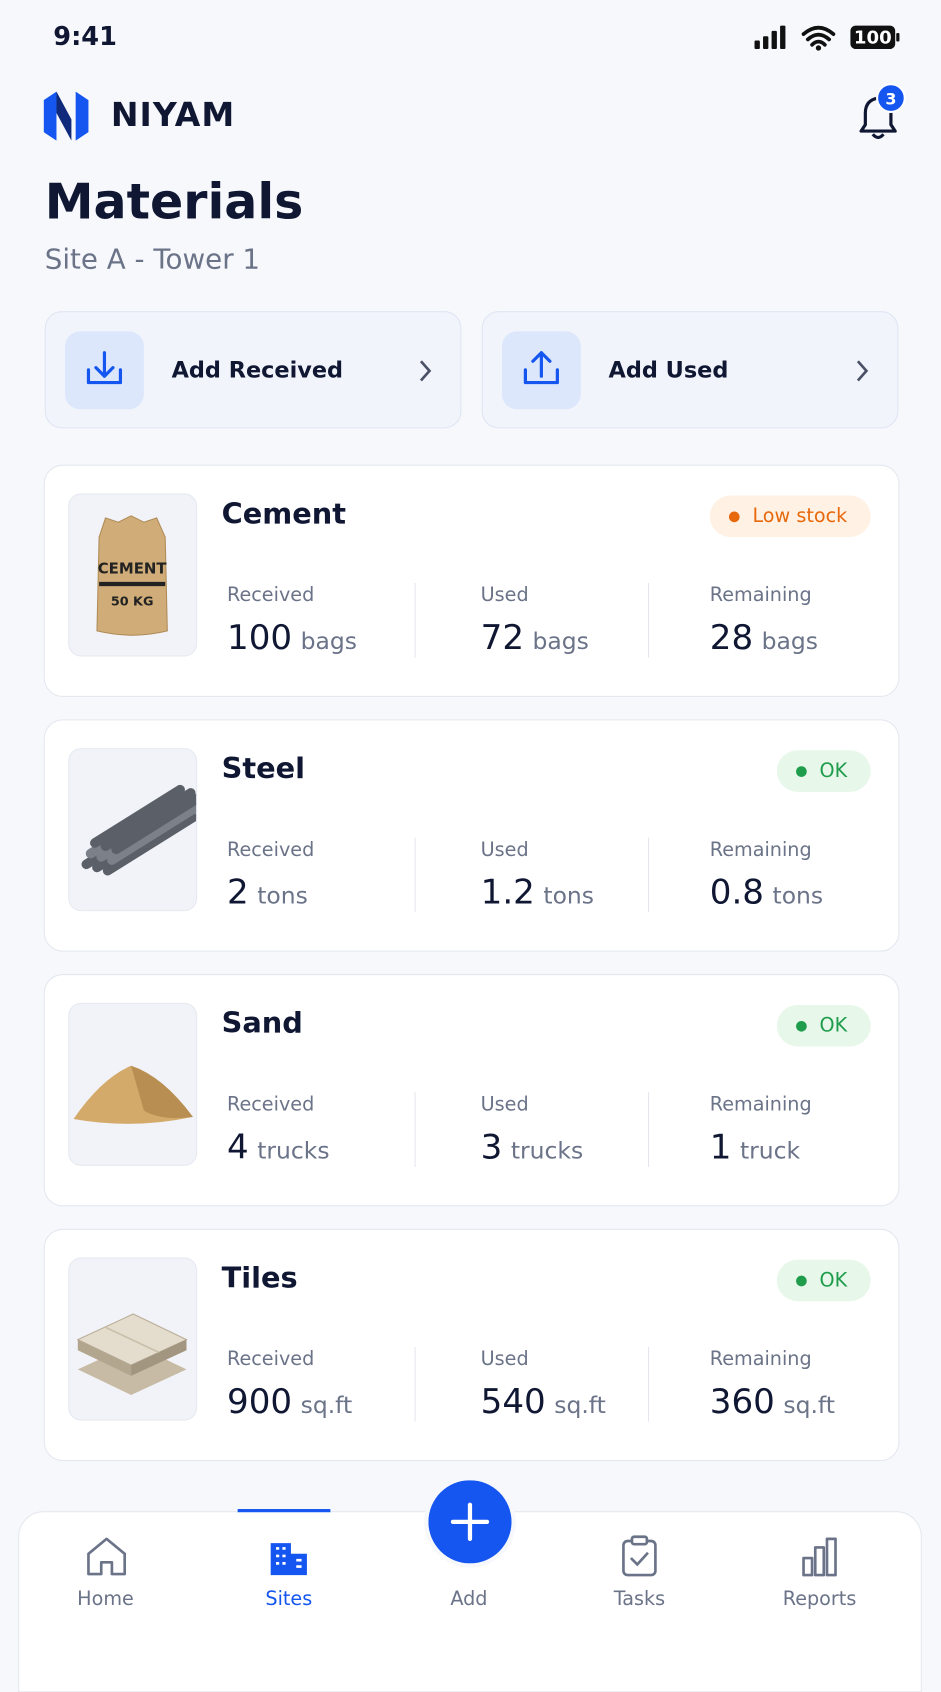 The width and height of the screenshot is (941, 1692). What do you see at coordinates (491, 1146) in the screenshot?
I see `stat-value: 3` at bounding box center [491, 1146].